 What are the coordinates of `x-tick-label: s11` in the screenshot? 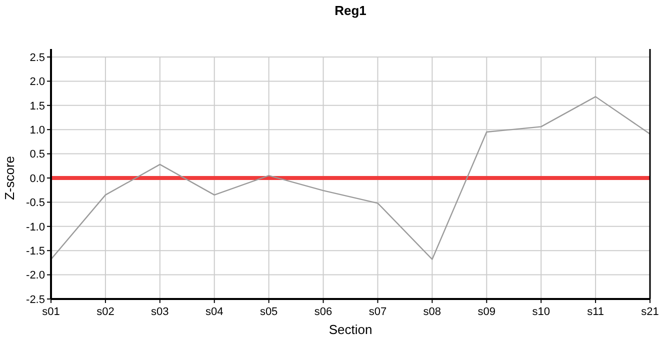 It's located at (595, 312).